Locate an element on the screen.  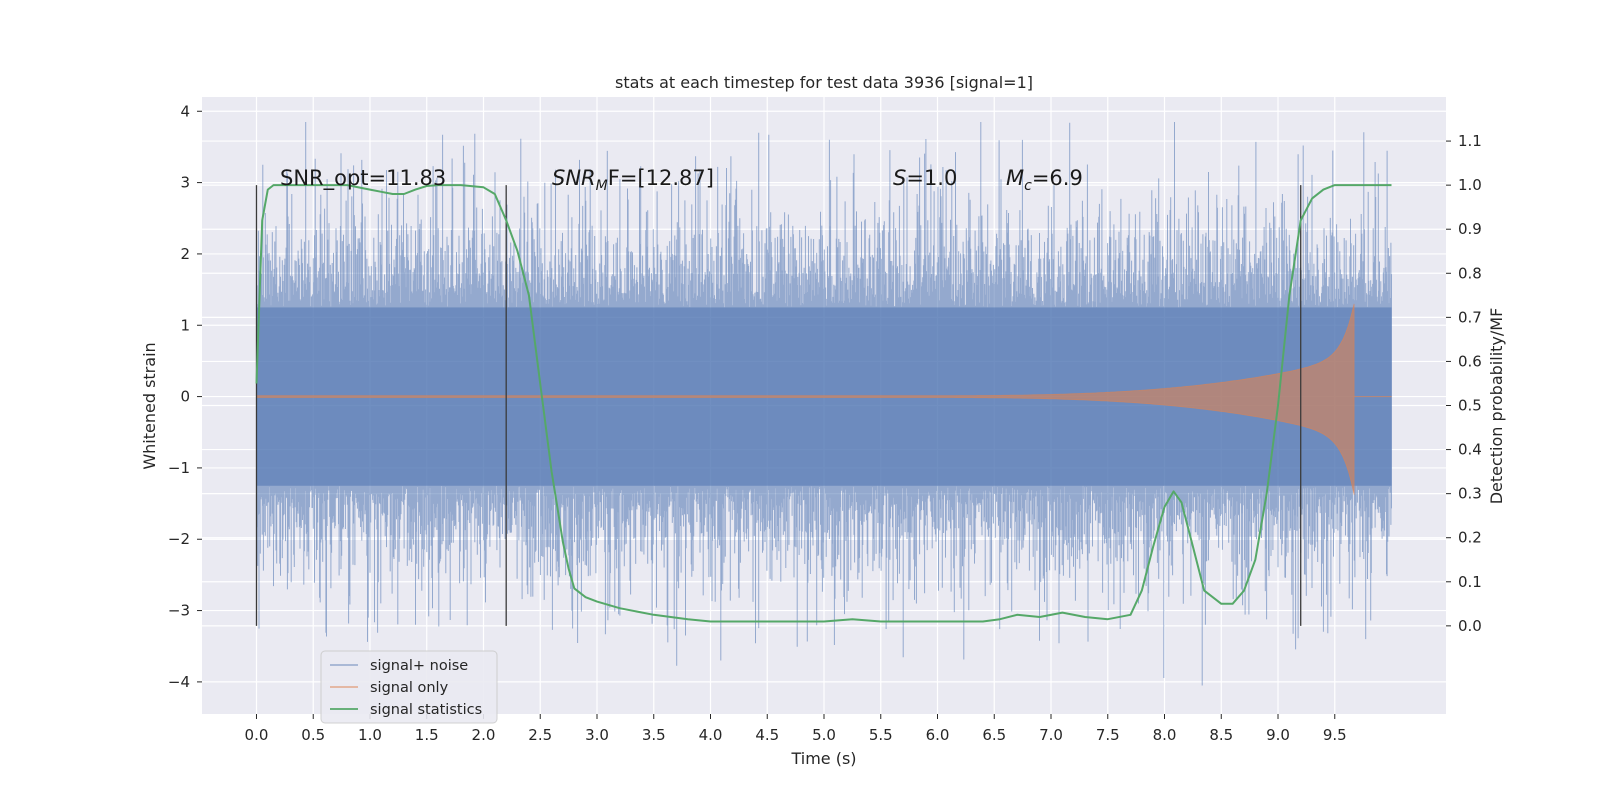
x-tick-label-13: 6.5 is located at coordinates (994, 735).